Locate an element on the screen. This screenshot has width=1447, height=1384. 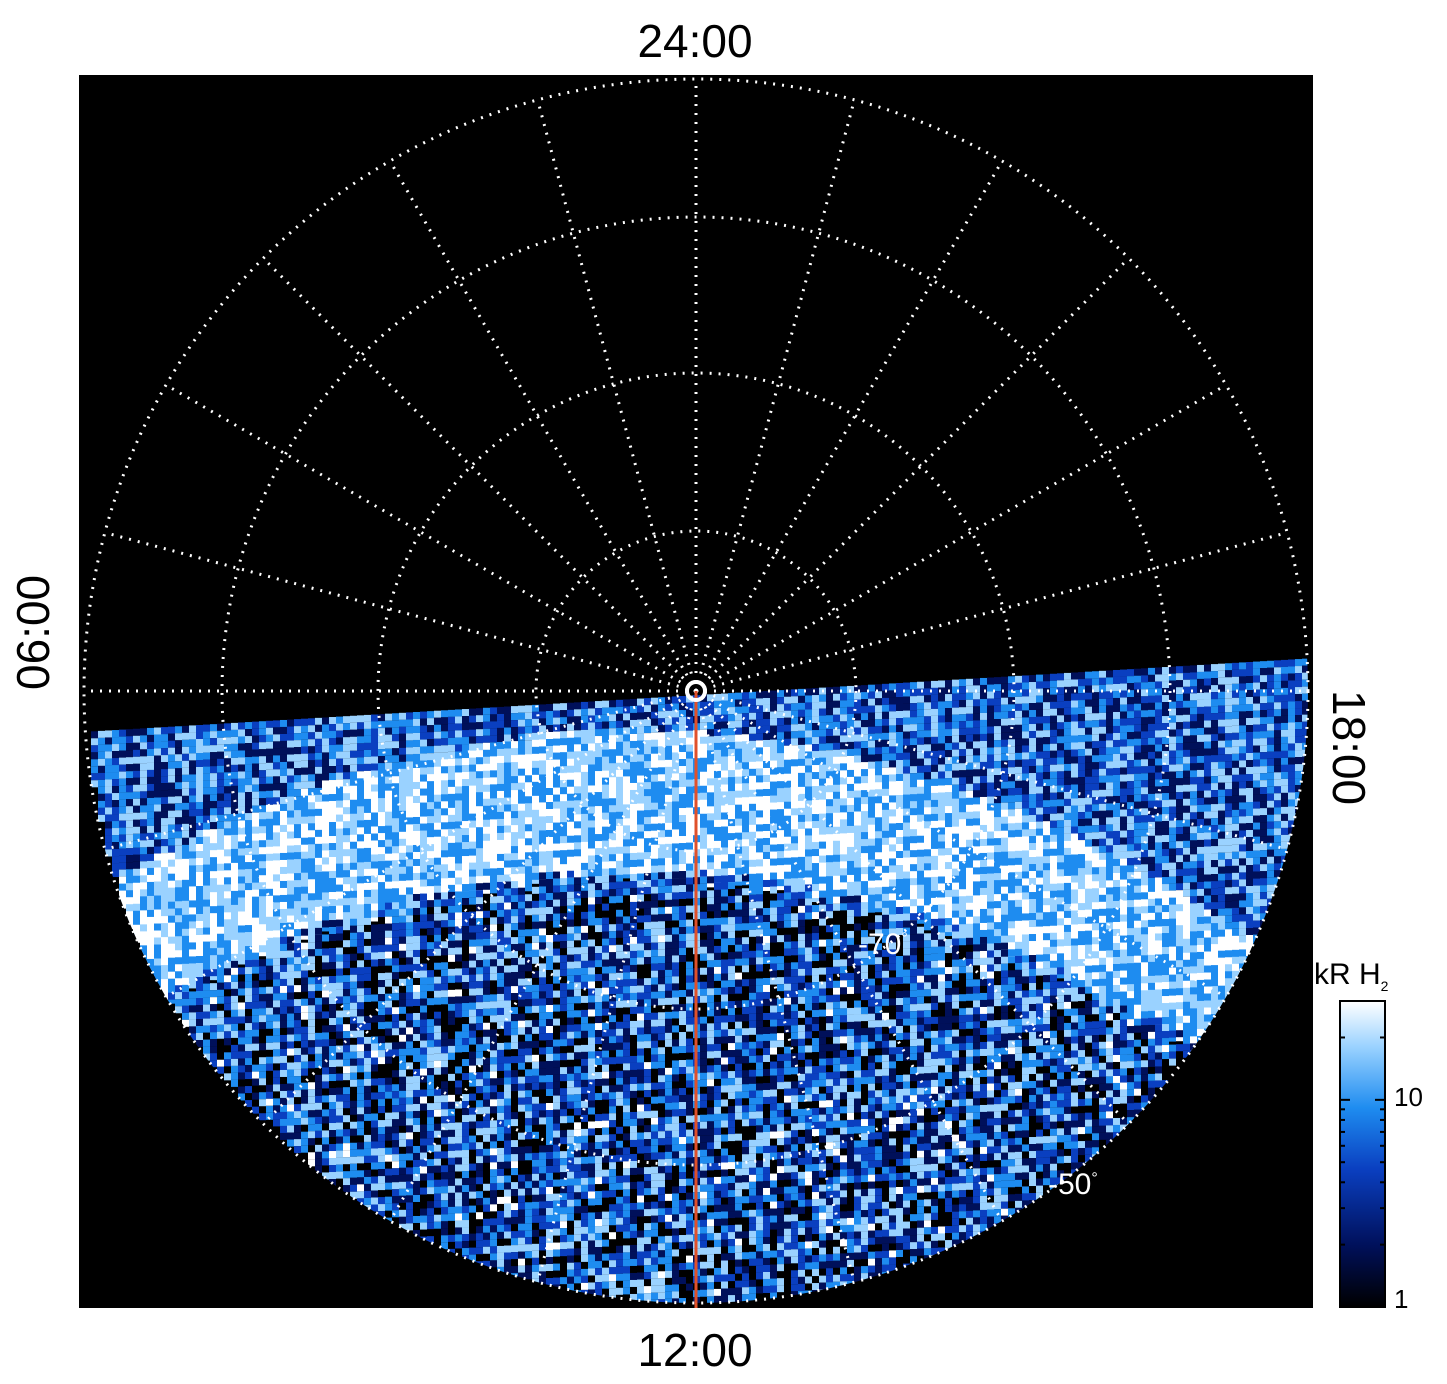
colorbar-tick-label-10: 10 is located at coordinates (1408, 1097).